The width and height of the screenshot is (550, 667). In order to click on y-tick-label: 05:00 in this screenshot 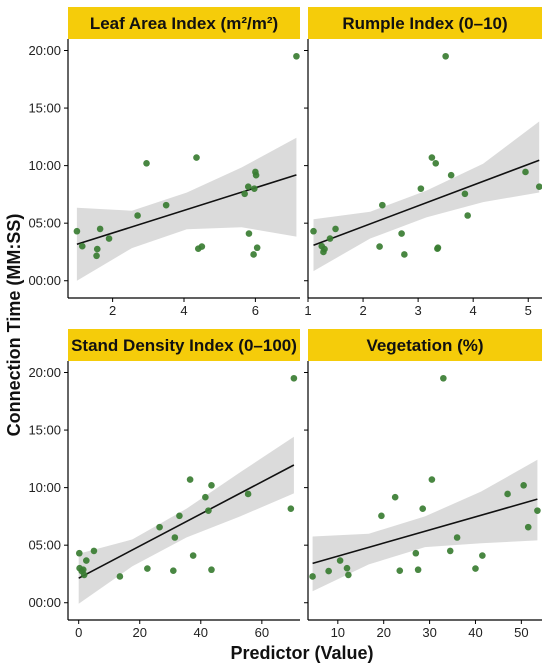, I will do `click(44, 223)`.